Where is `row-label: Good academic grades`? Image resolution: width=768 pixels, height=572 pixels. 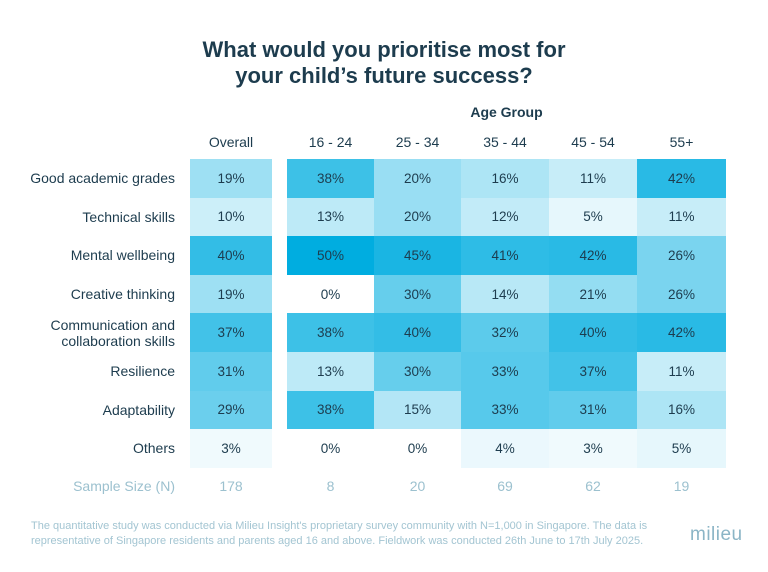 row-label: Good academic grades is located at coordinates (87, 178).